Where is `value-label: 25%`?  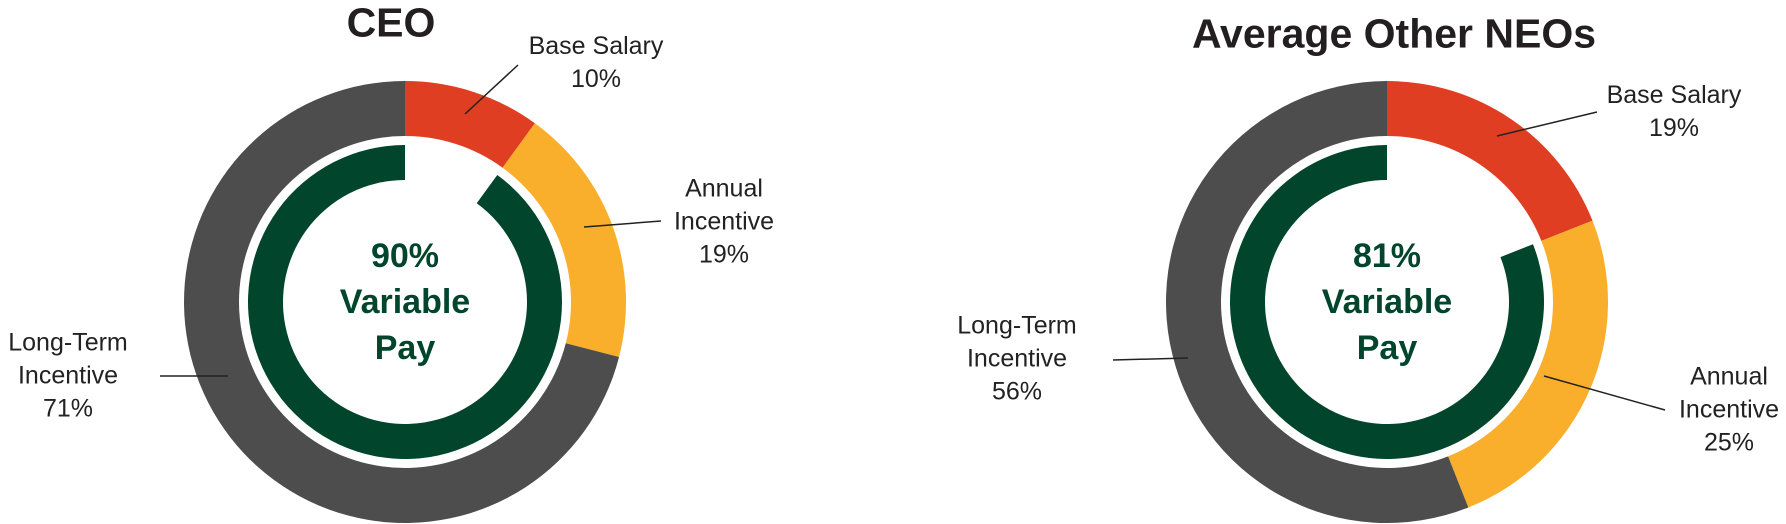 value-label: 25% is located at coordinates (1729, 442).